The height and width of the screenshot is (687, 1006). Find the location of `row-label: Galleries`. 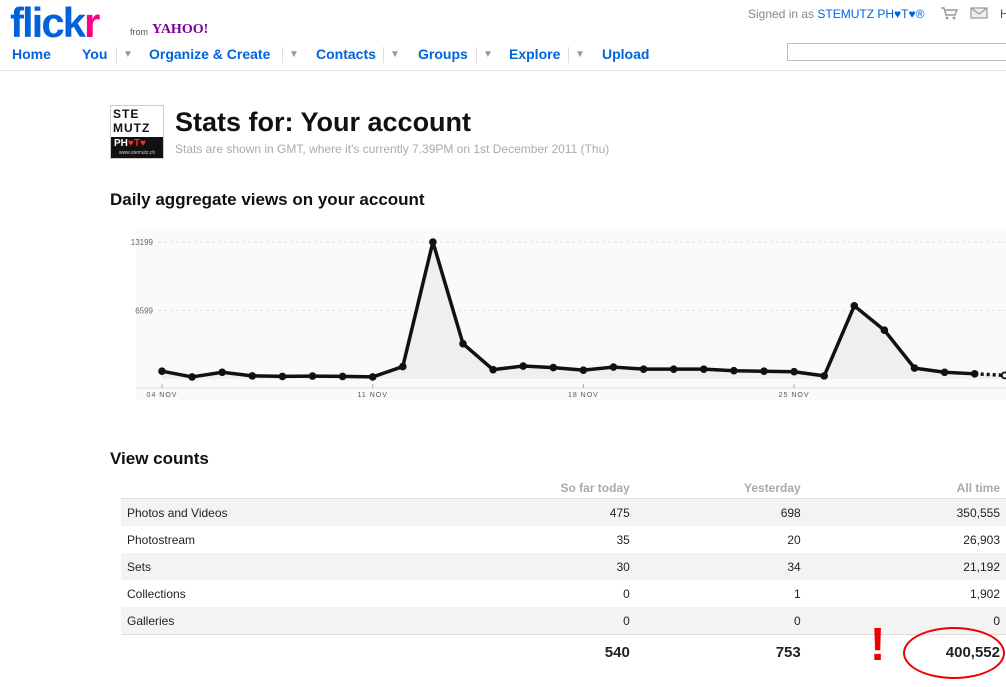

row-label: Galleries is located at coordinates (289, 621).